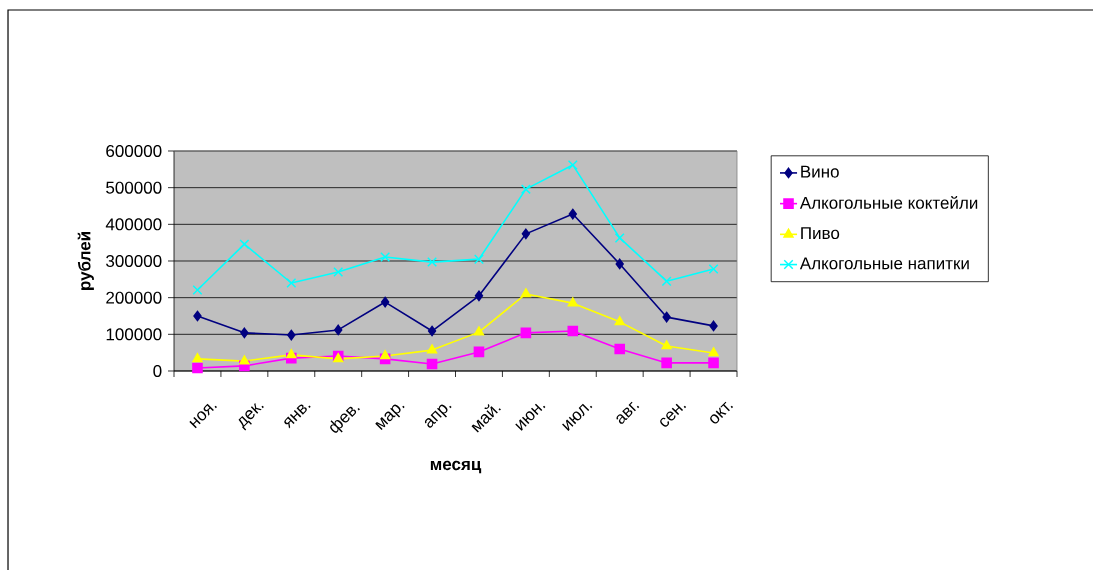 The height and width of the screenshot is (570, 1093). I want to click on y-tick-label: 400000, so click(133, 224).